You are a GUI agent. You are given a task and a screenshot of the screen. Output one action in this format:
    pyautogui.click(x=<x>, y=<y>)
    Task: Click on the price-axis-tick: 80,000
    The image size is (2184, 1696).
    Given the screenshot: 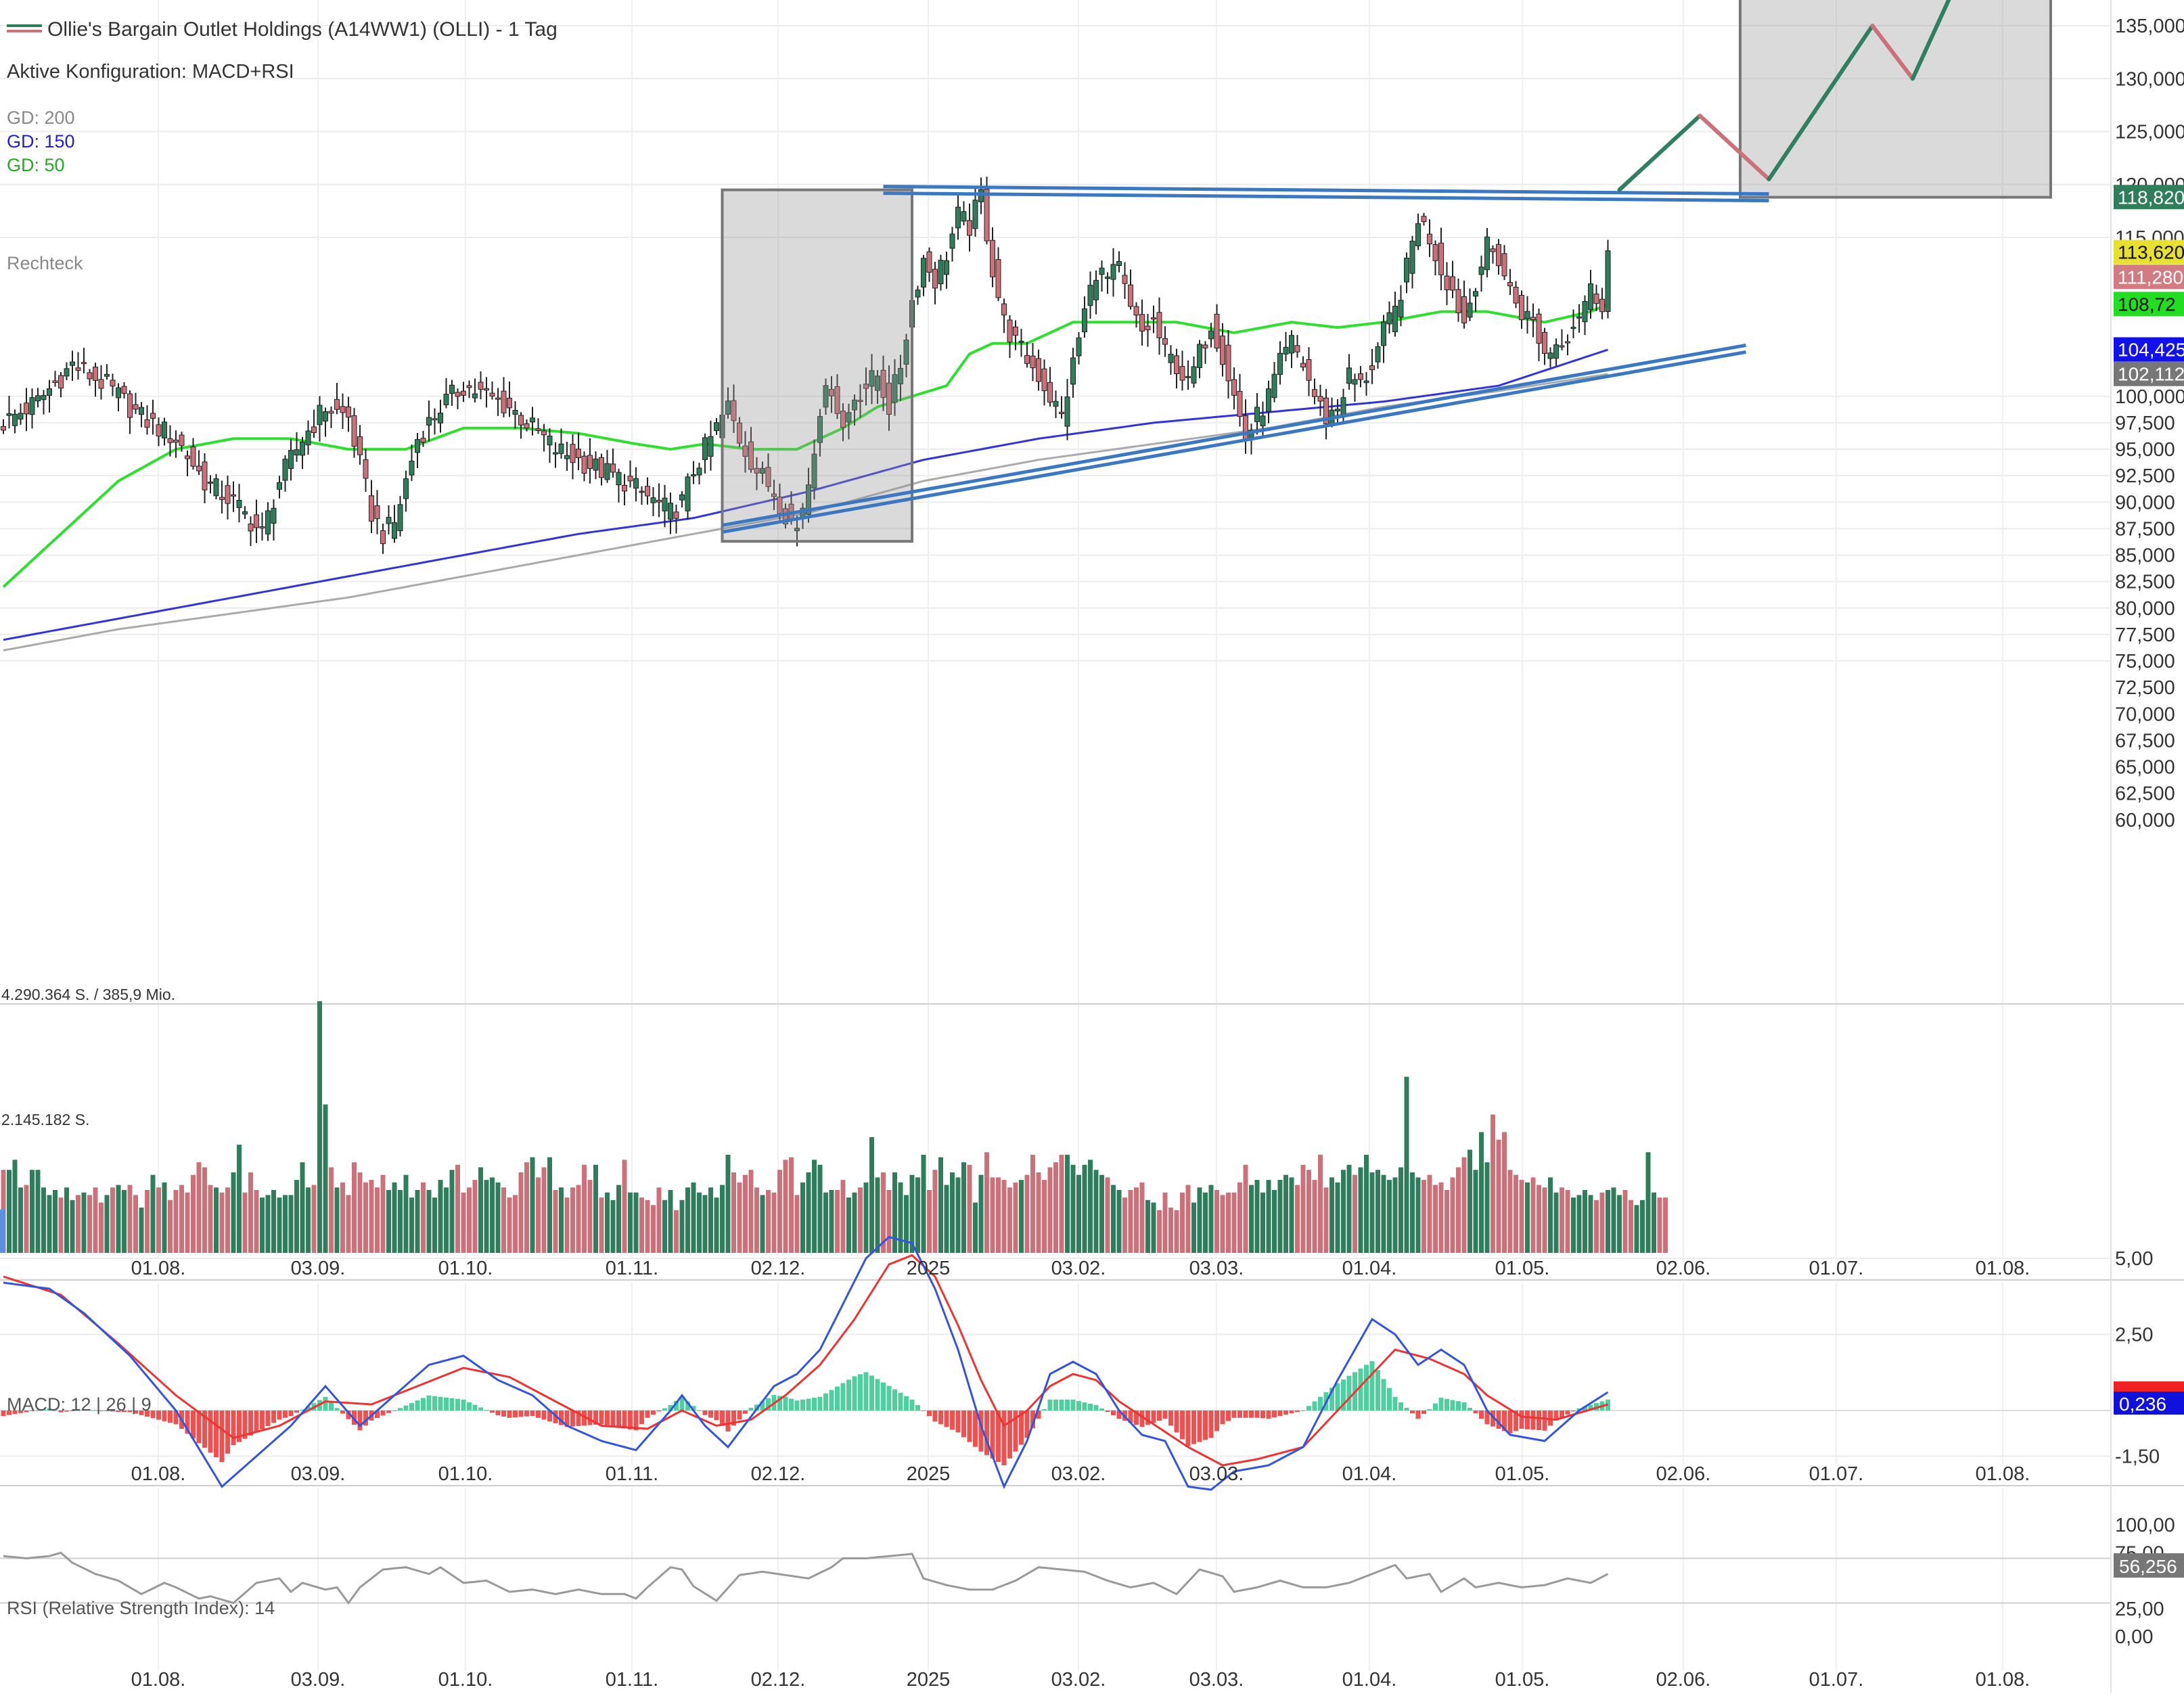 What is the action you would take?
    pyautogui.click(x=2145, y=609)
    